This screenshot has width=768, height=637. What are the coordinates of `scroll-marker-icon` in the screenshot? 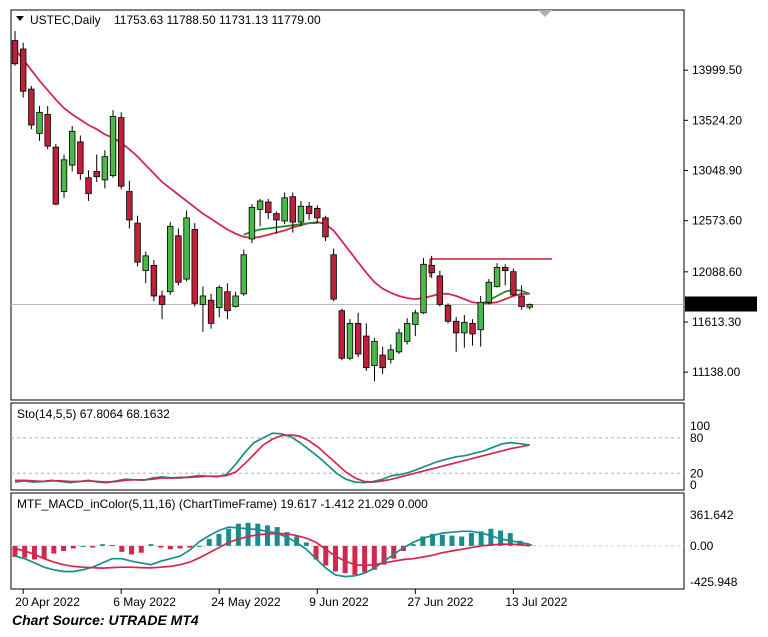 It's located at (545, 13).